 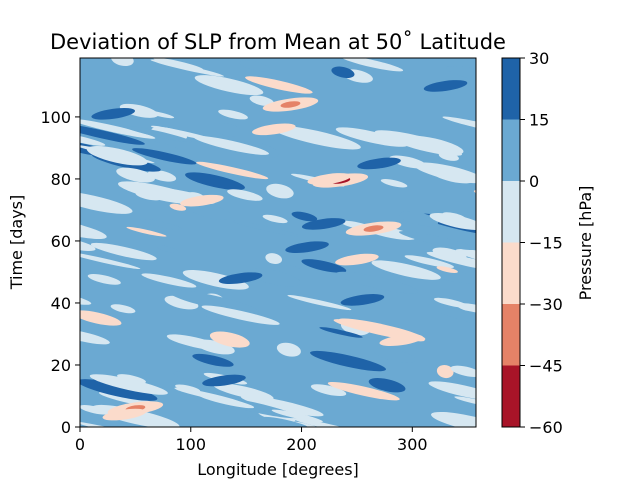 I want to click on x-tick-label: 0, so click(x=80, y=444).